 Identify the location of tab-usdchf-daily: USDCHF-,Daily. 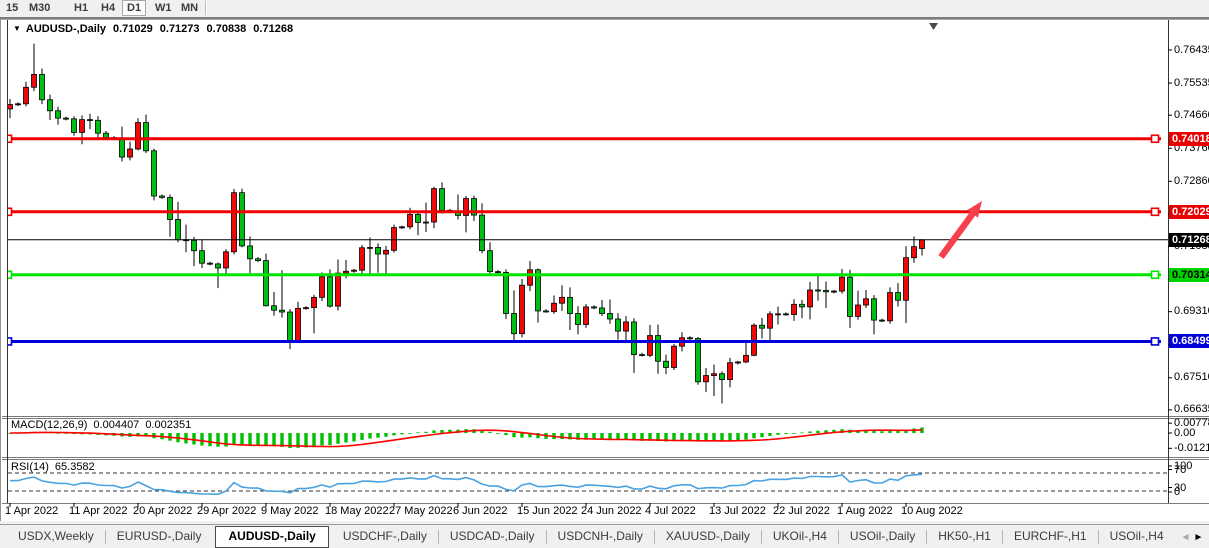
(384, 536).